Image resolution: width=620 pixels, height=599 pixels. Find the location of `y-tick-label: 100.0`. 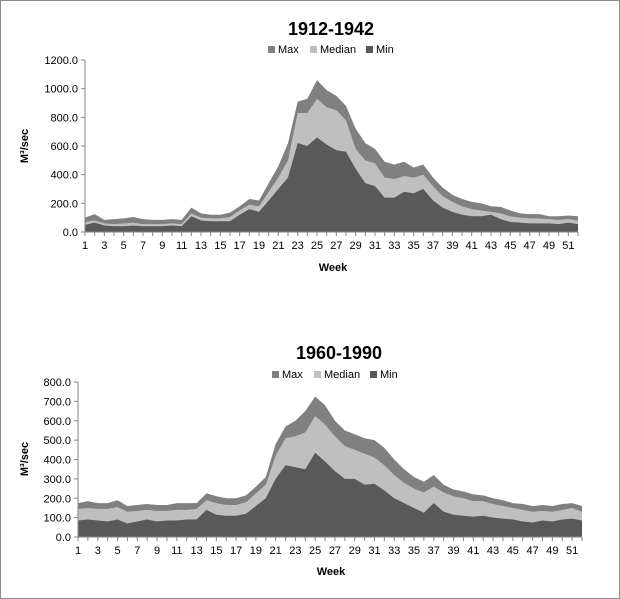

y-tick-label: 100.0 is located at coordinates (57, 519).